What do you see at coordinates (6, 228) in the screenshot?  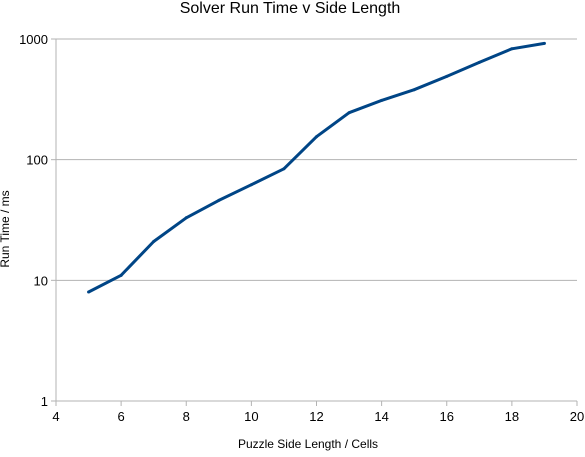 I see `y-axis-label: Run Time / ms` at bounding box center [6, 228].